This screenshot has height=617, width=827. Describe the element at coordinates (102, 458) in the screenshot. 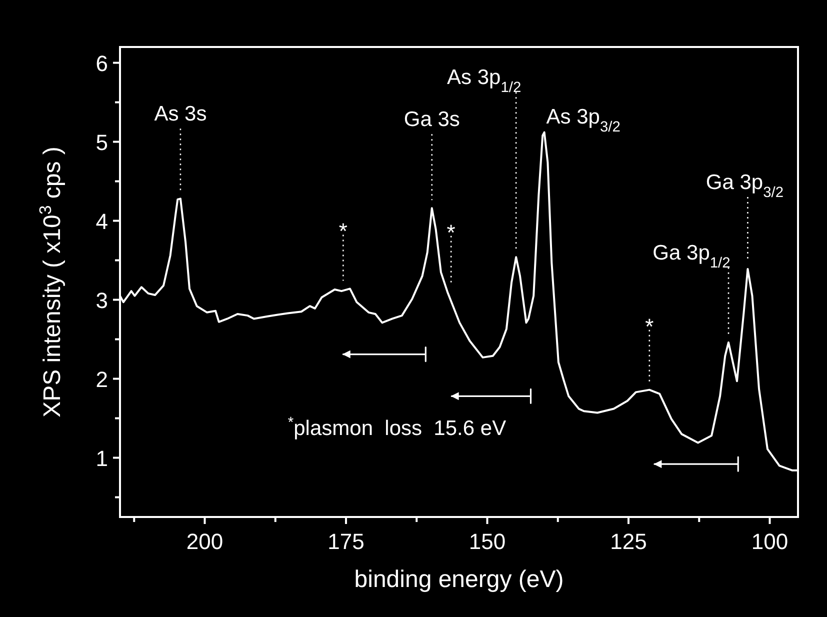

I see `y-tick-label: 1` at that location.